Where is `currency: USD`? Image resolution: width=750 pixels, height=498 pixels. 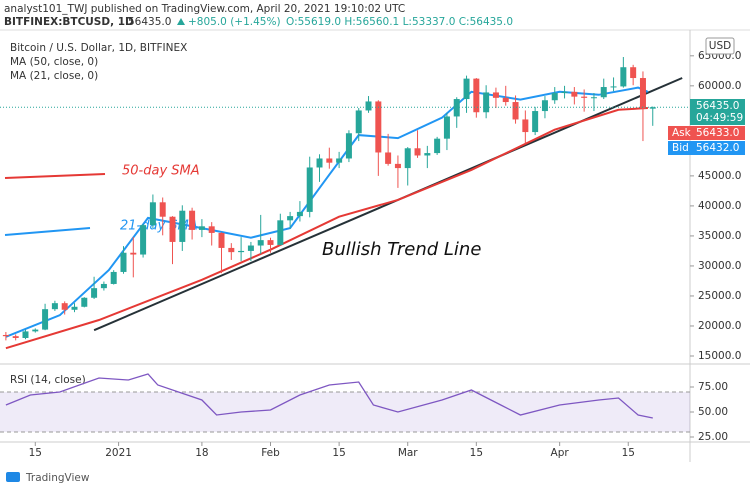
currency: USD is located at coordinates (720, 46).